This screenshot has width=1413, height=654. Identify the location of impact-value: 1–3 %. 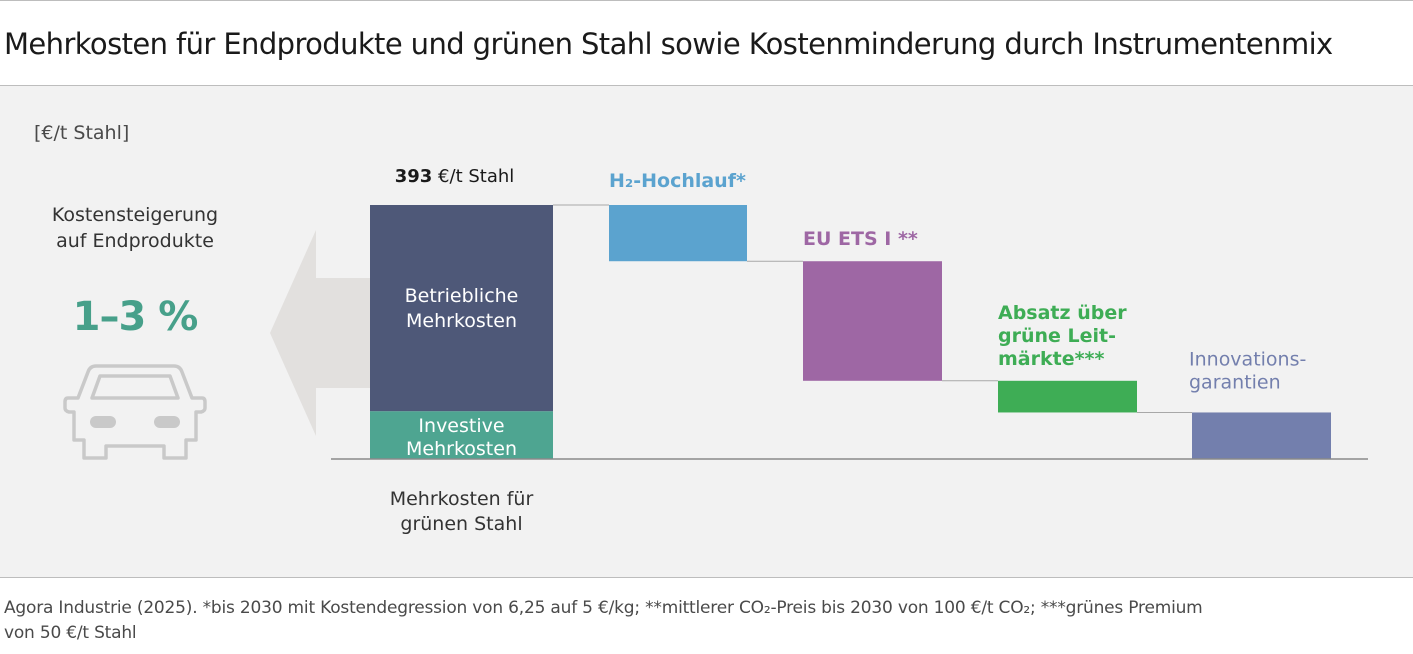
(135, 317).